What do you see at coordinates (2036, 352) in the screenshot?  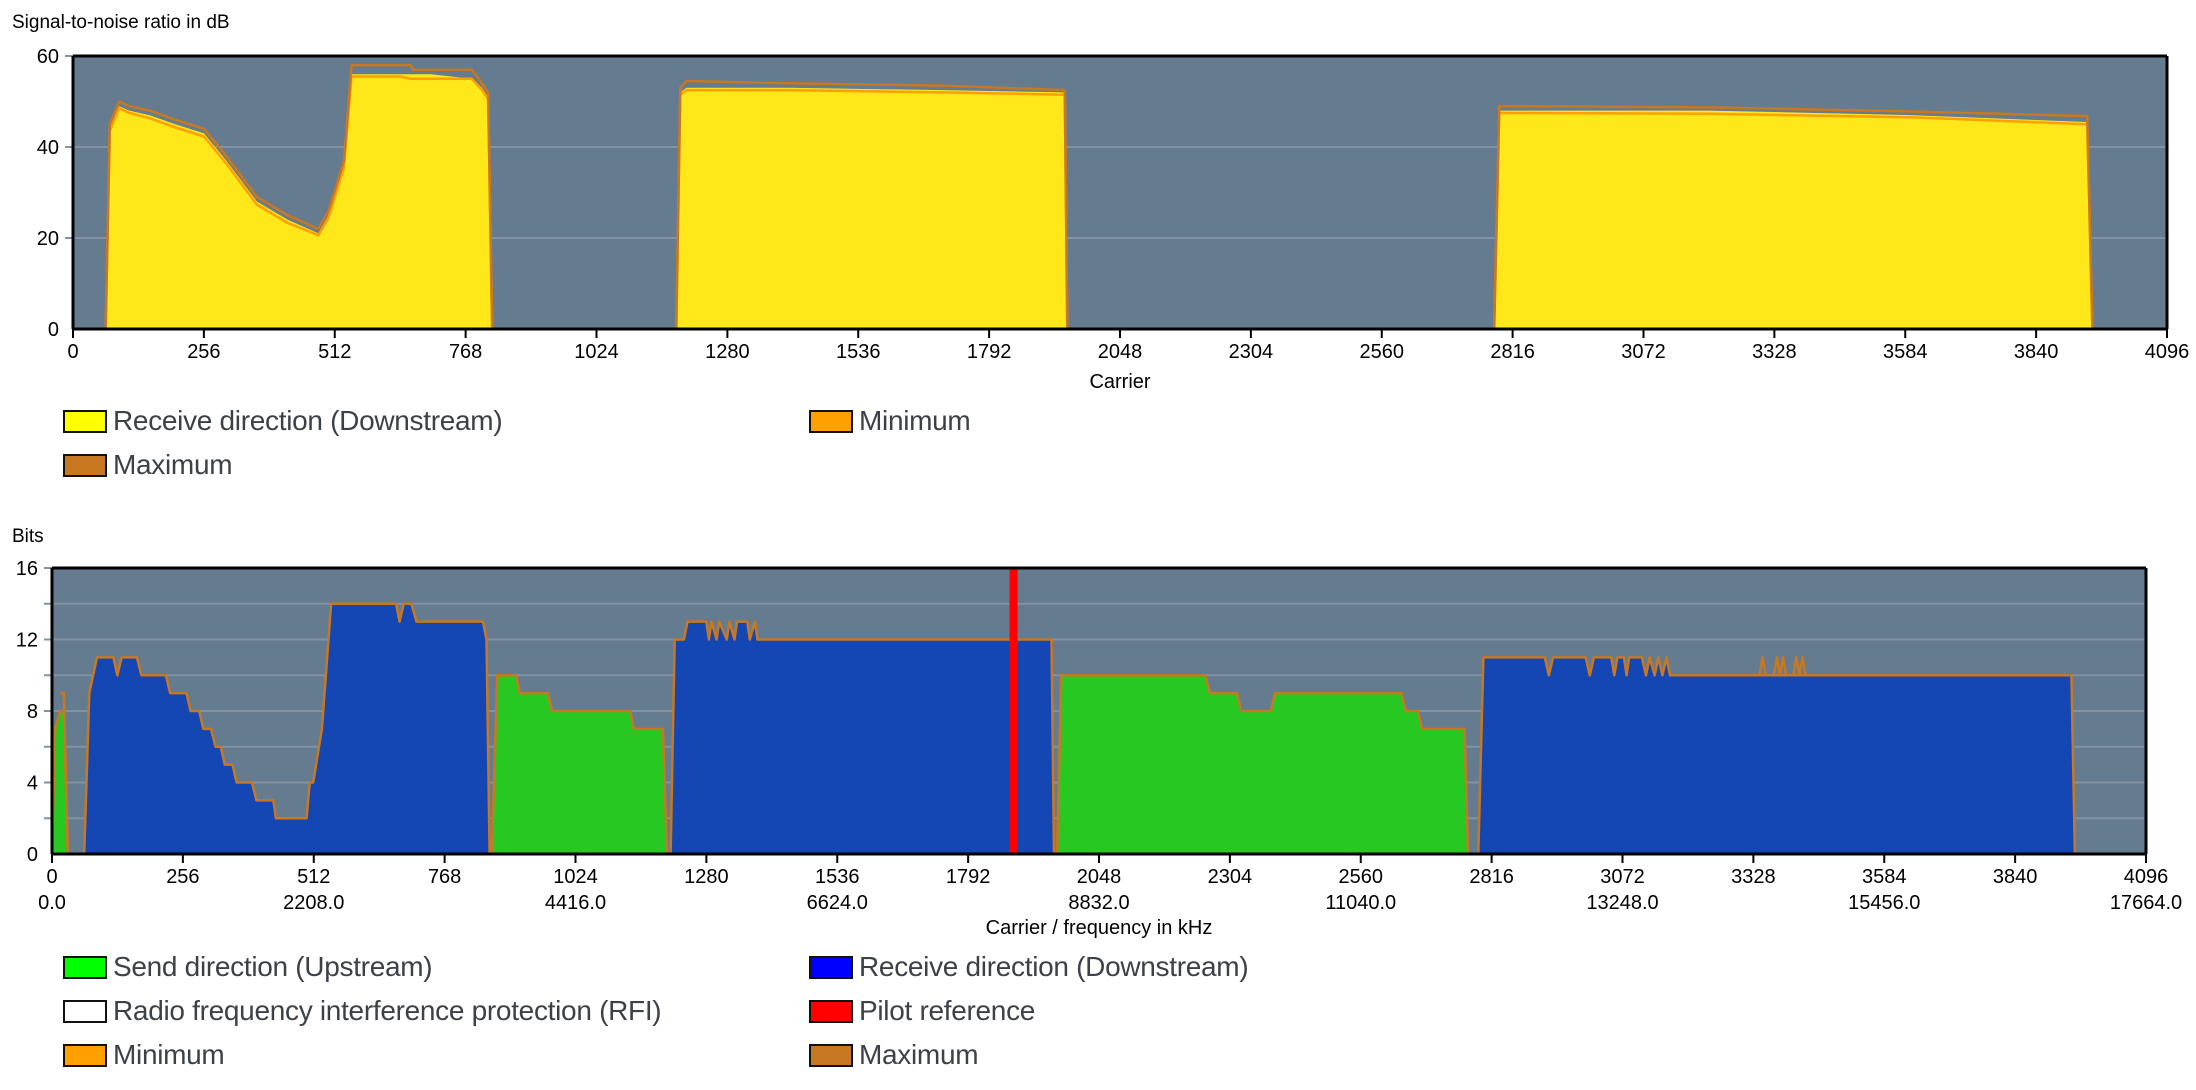 I see `snr-x-tick-label: 3840` at bounding box center [2036, 352].